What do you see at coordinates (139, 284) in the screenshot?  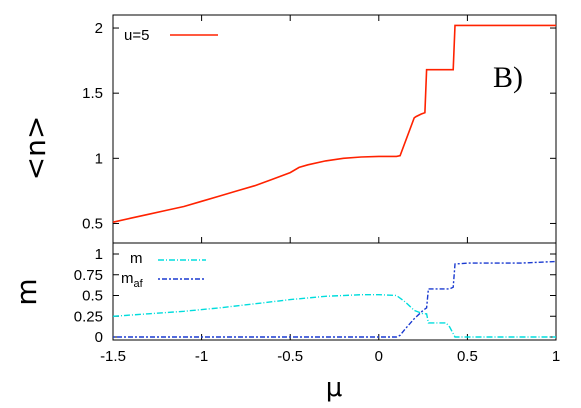 I see `legend-label-maf-sub: af` at bounding box center [139, 284].